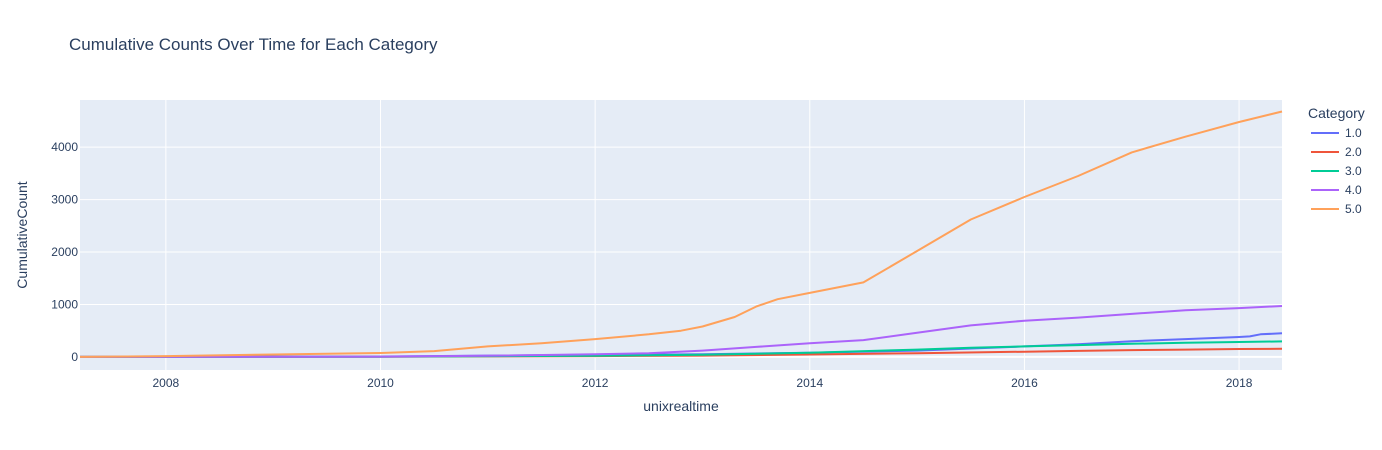  What do you see at coordinates (681, 349) in the screenshot?
I see `series-line-3.0` at bounding box center [681, 349].